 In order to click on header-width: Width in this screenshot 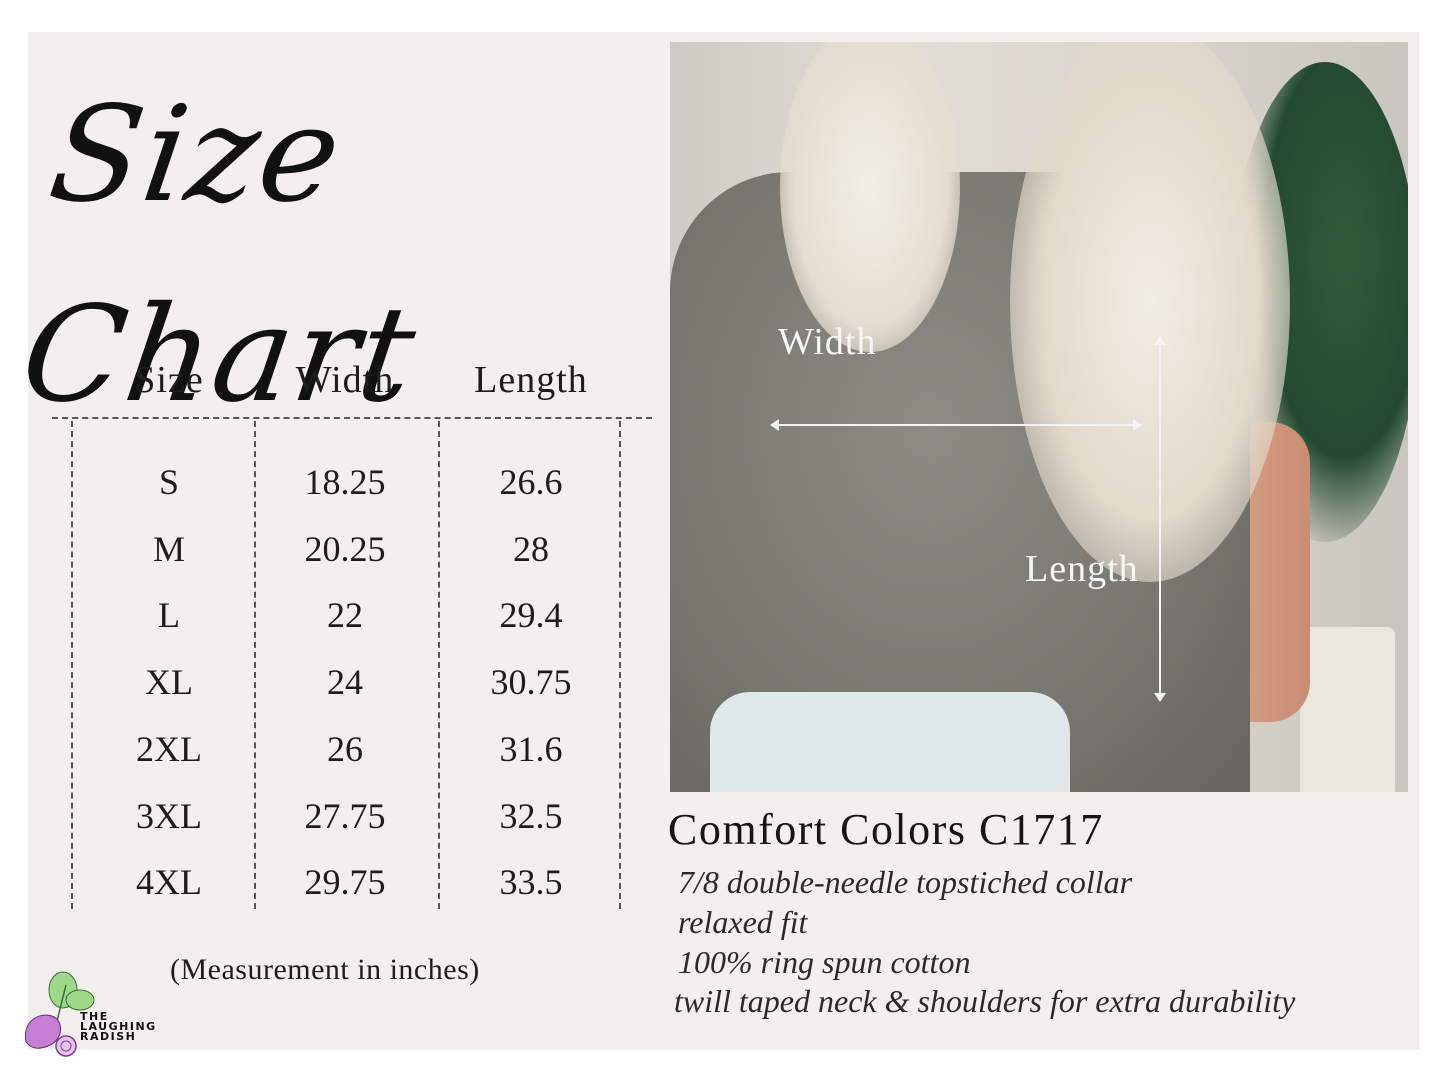, I will do `click(345, 380)`.